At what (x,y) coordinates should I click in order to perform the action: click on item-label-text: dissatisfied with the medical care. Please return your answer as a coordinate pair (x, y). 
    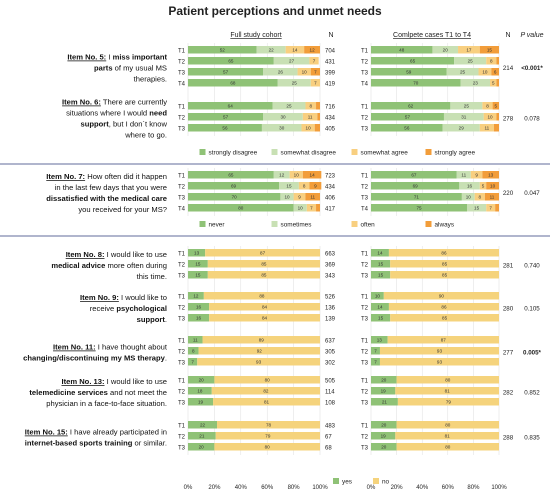
    Looking at the image, I should click on (106, 198).